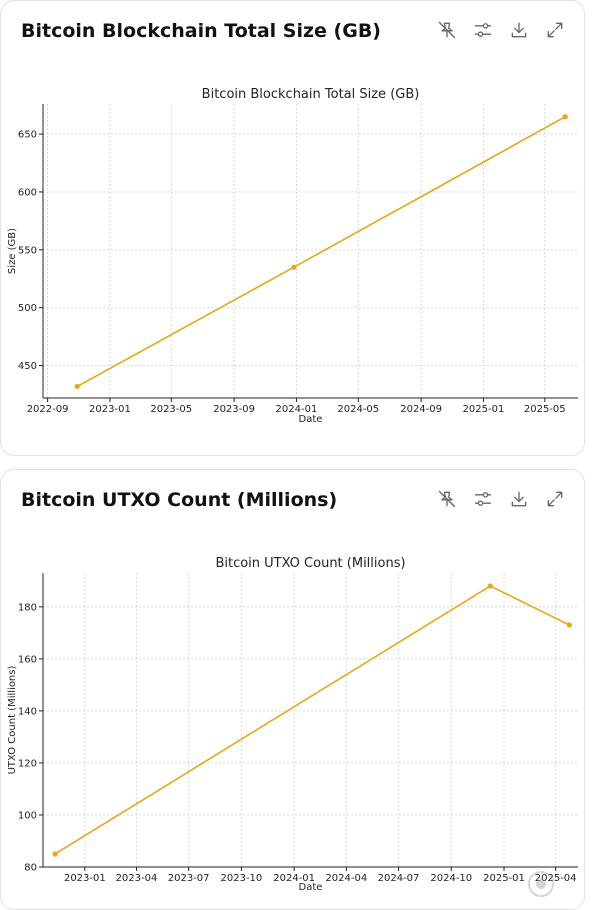 This screenshot has height=910, width=600. What do you see at coordinates (137, 878) in the screenshot?
I see `x-tick-label: 2023-04` at bounding box center [137, 878].